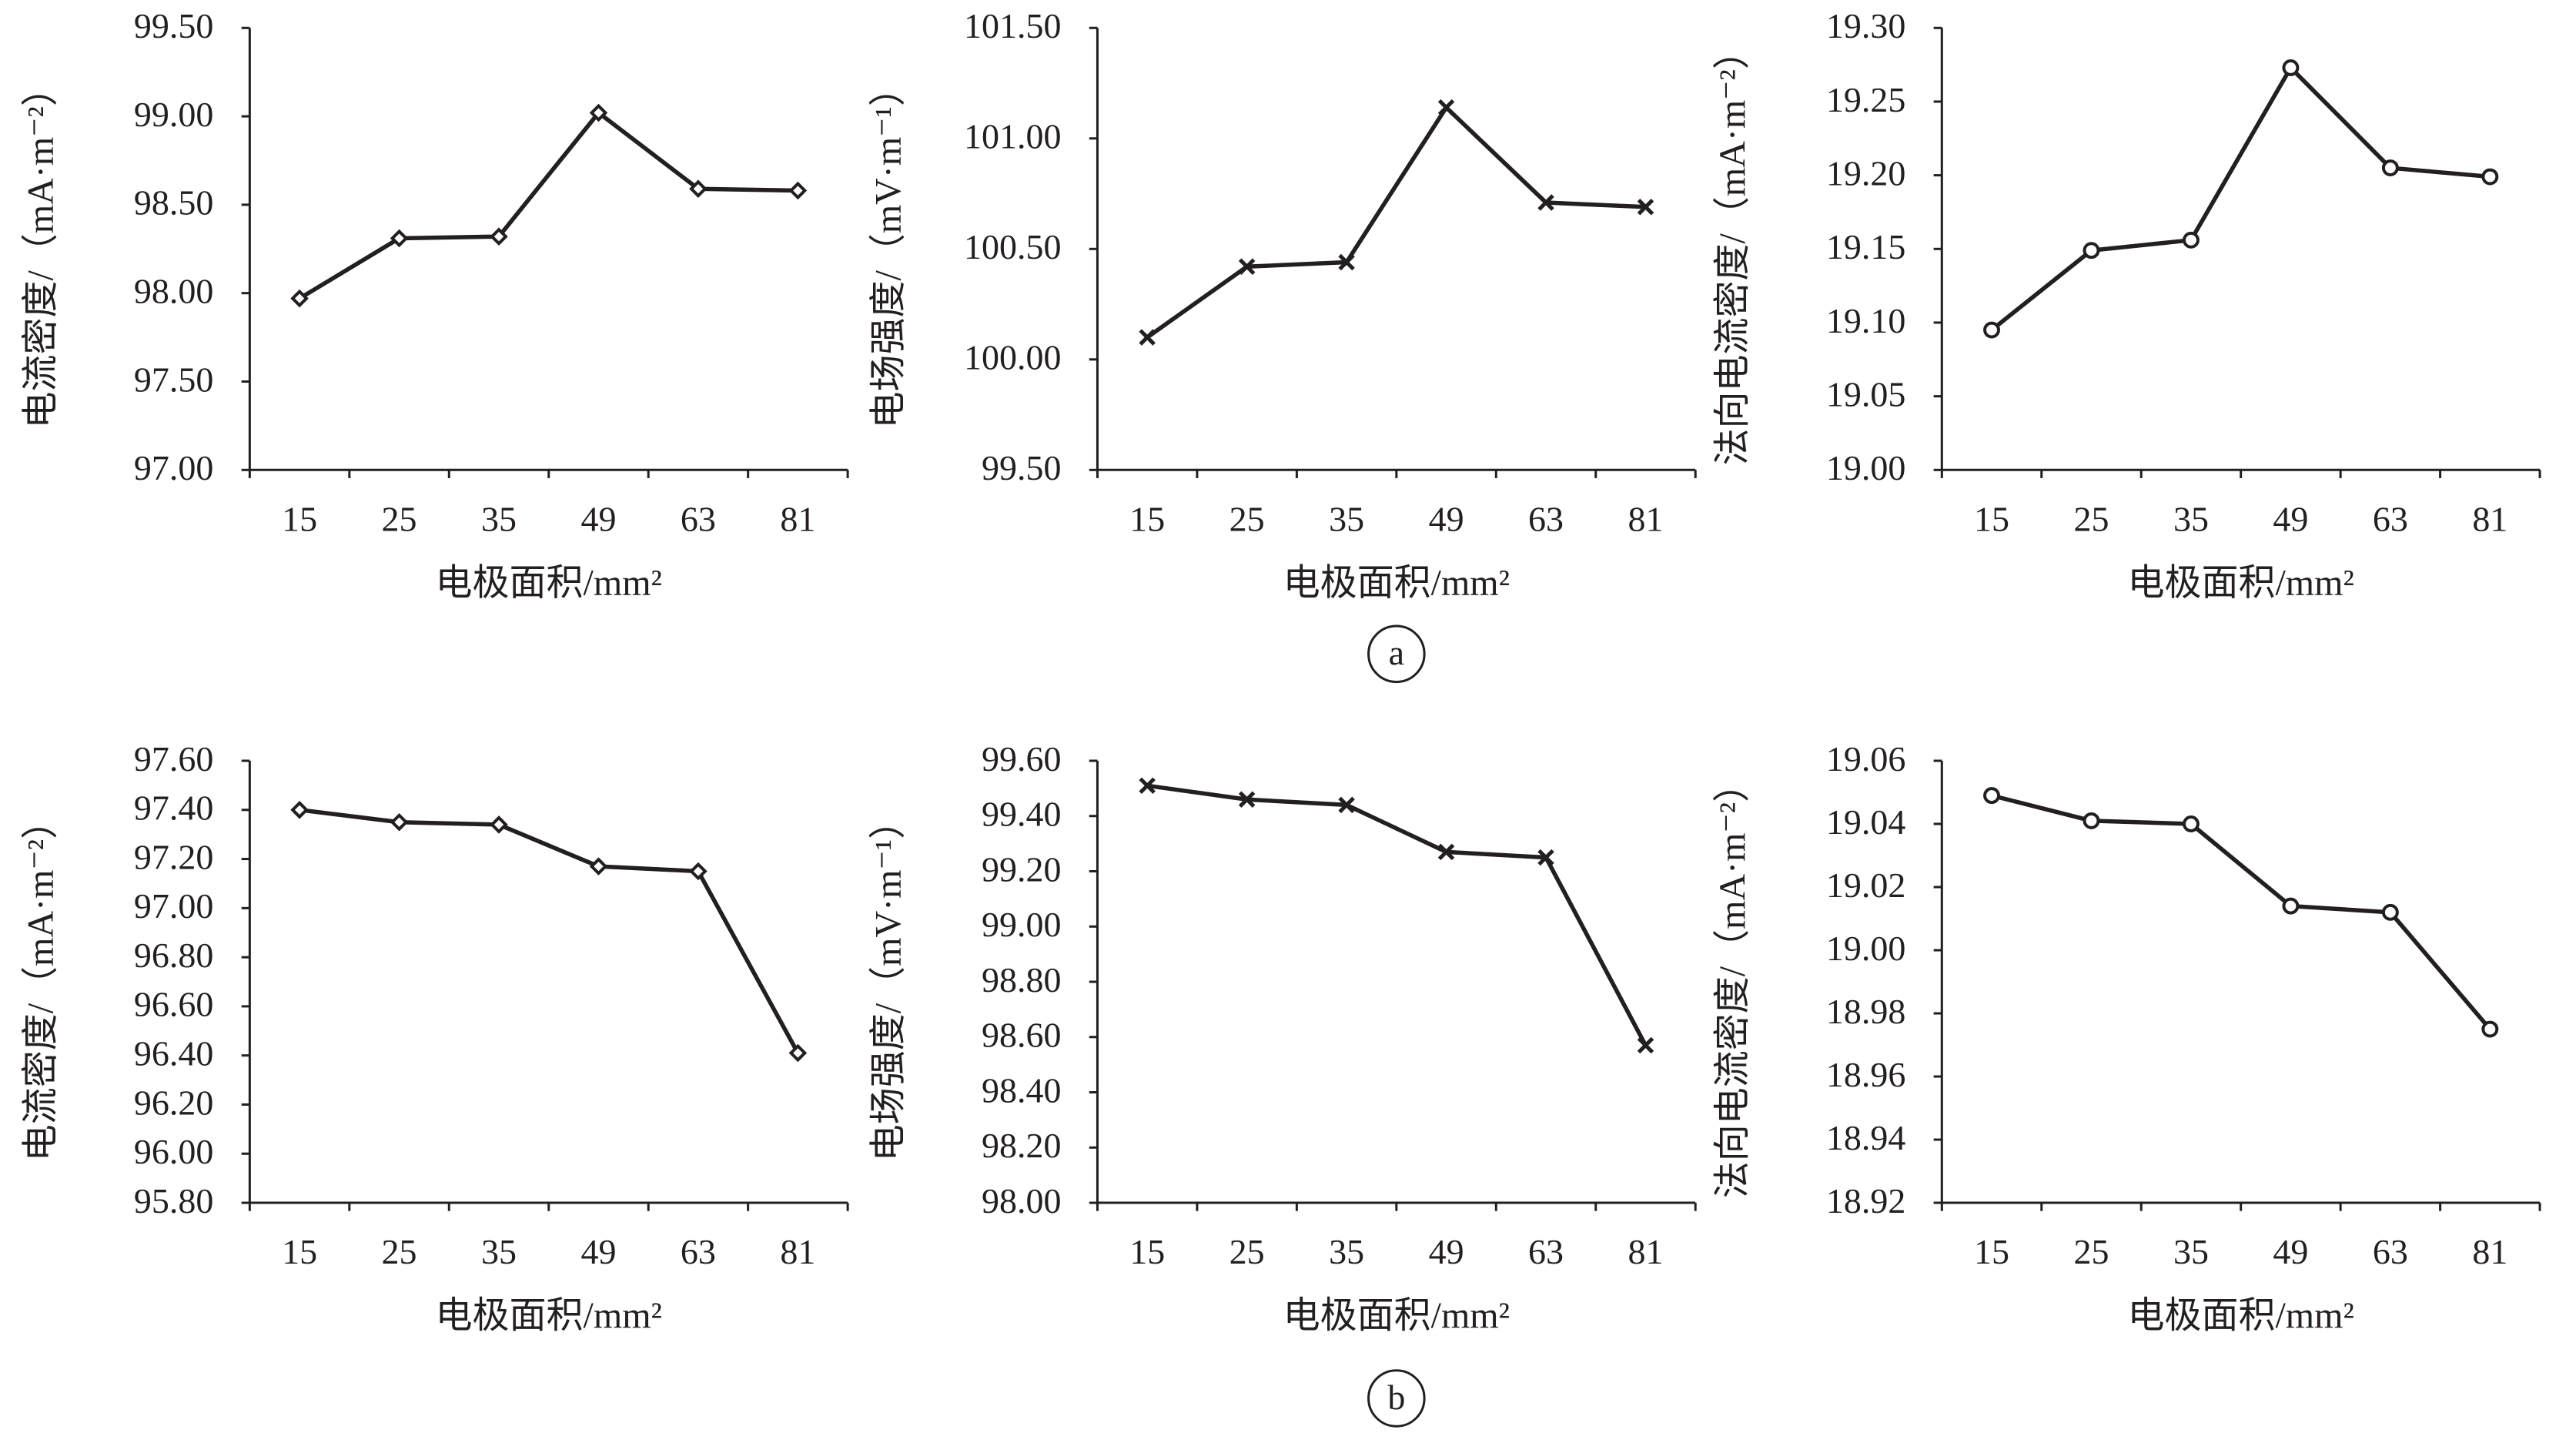  What do you see at coordinates (174, 1151) in the screenshot?
I see `y-tick-label: 96.00` at bounding box center [174, 1151].